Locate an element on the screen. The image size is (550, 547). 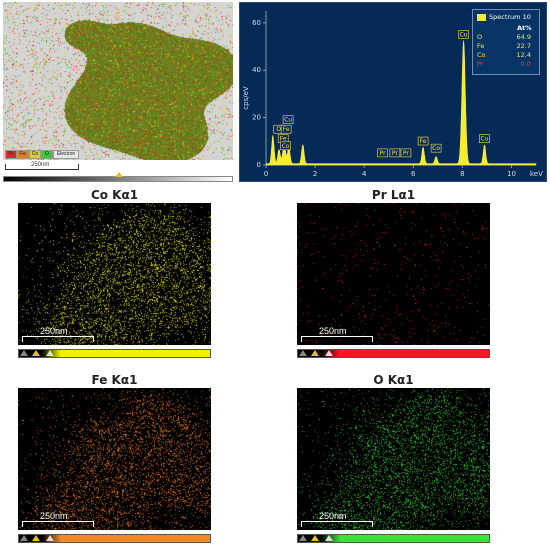
colorbar-min-marker-co is located at coordinates (24, 353).